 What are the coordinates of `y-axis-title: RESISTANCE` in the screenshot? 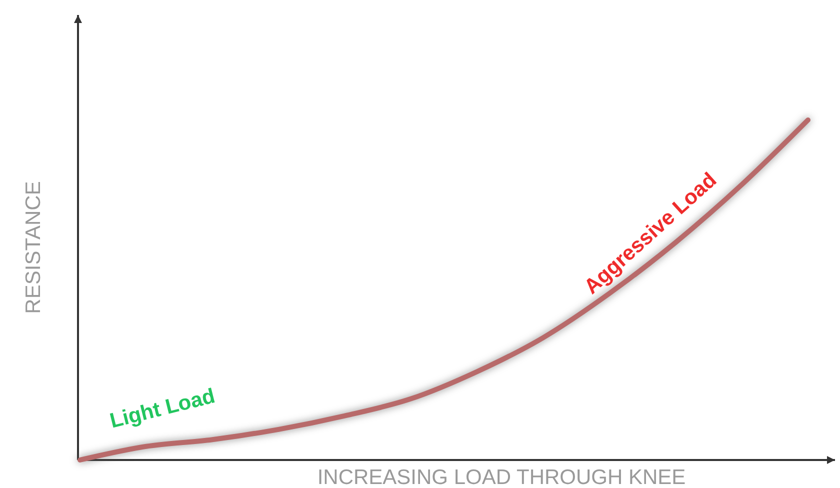 It's located at (33, 247).